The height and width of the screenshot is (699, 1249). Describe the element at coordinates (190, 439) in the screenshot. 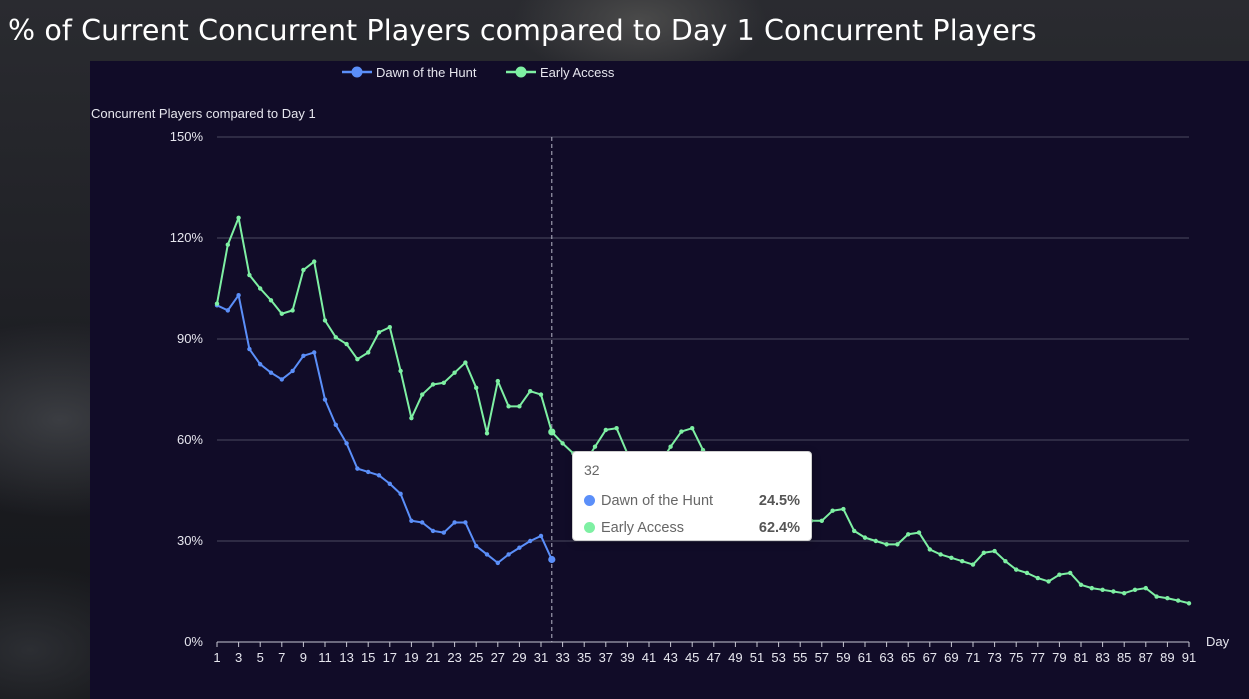

I see `y-tick-label: 60%` at that location.